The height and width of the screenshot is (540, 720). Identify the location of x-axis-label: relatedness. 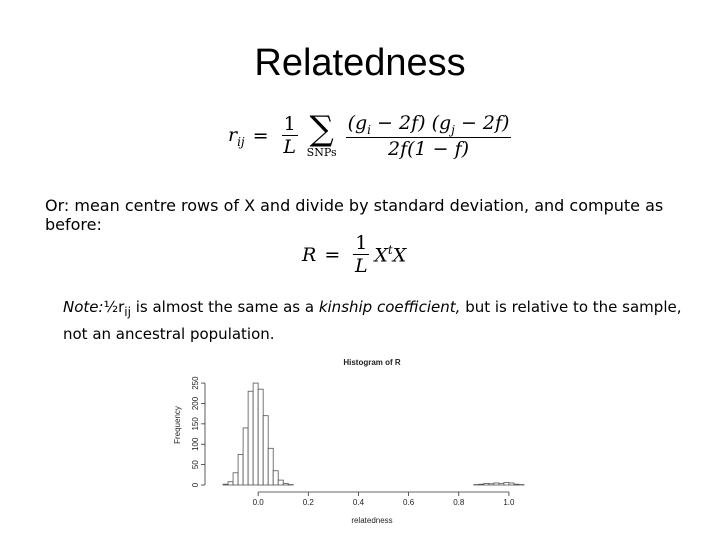
(371, 520).